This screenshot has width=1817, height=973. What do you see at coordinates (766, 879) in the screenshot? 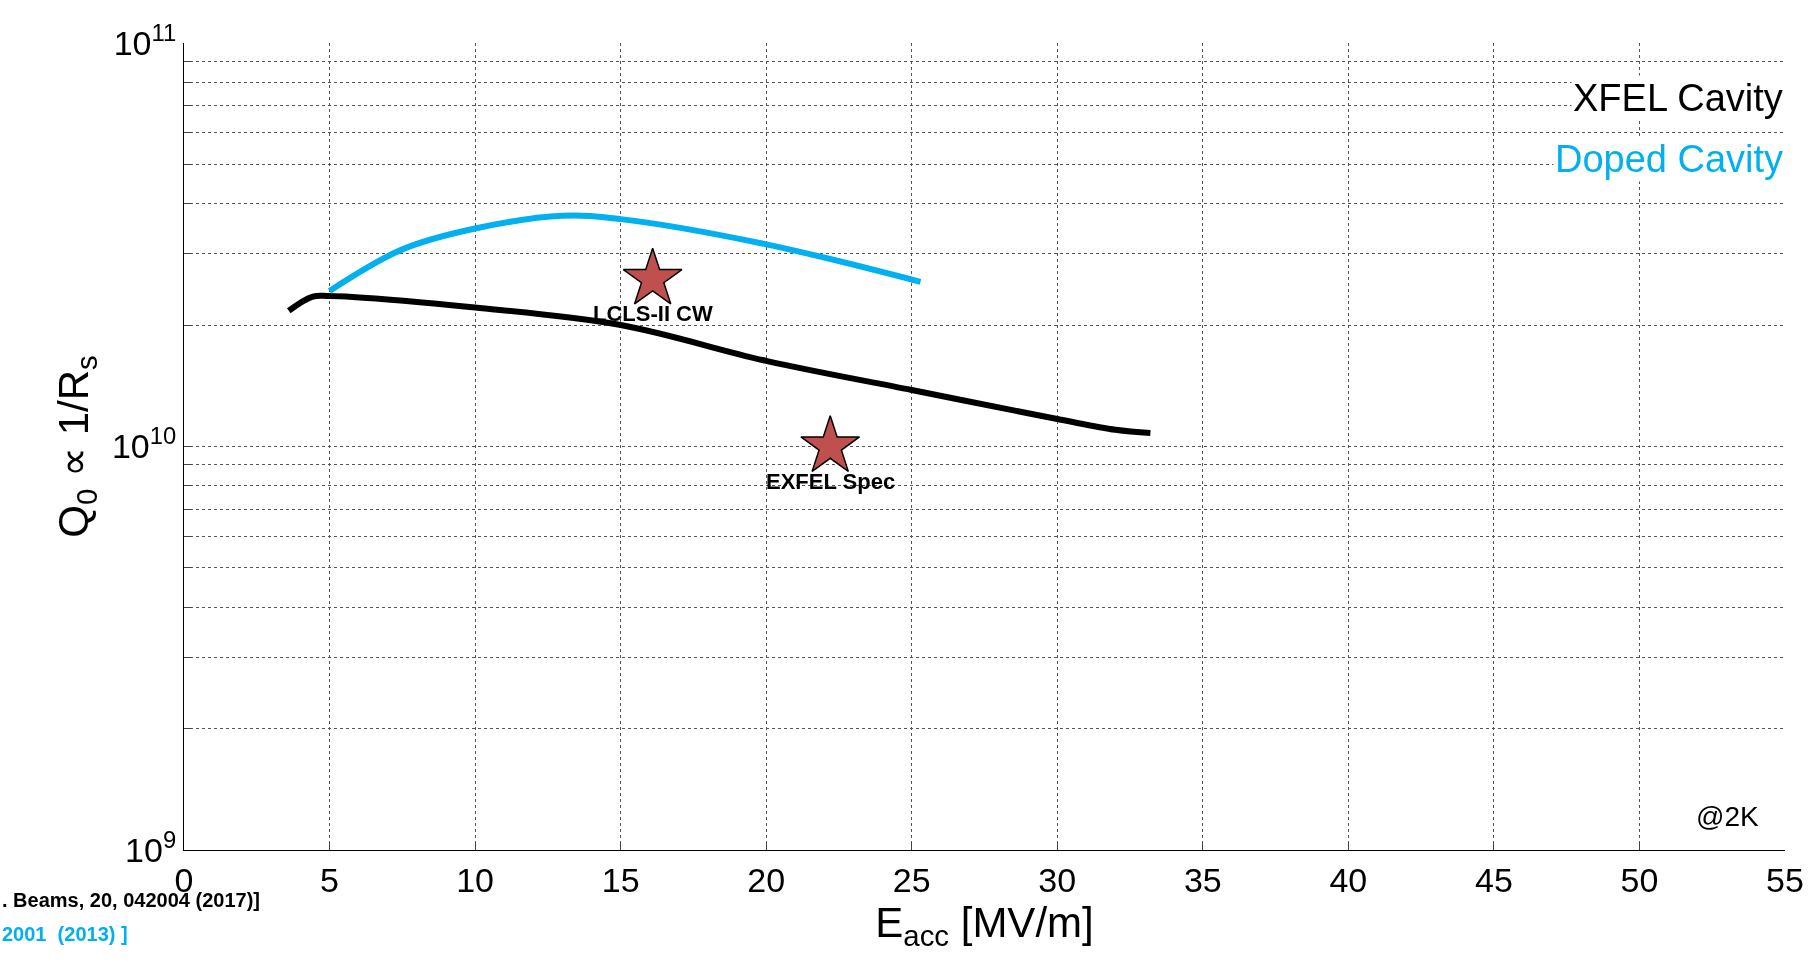
I see `x-tick-label: 20` at bounding box center [766, 879].